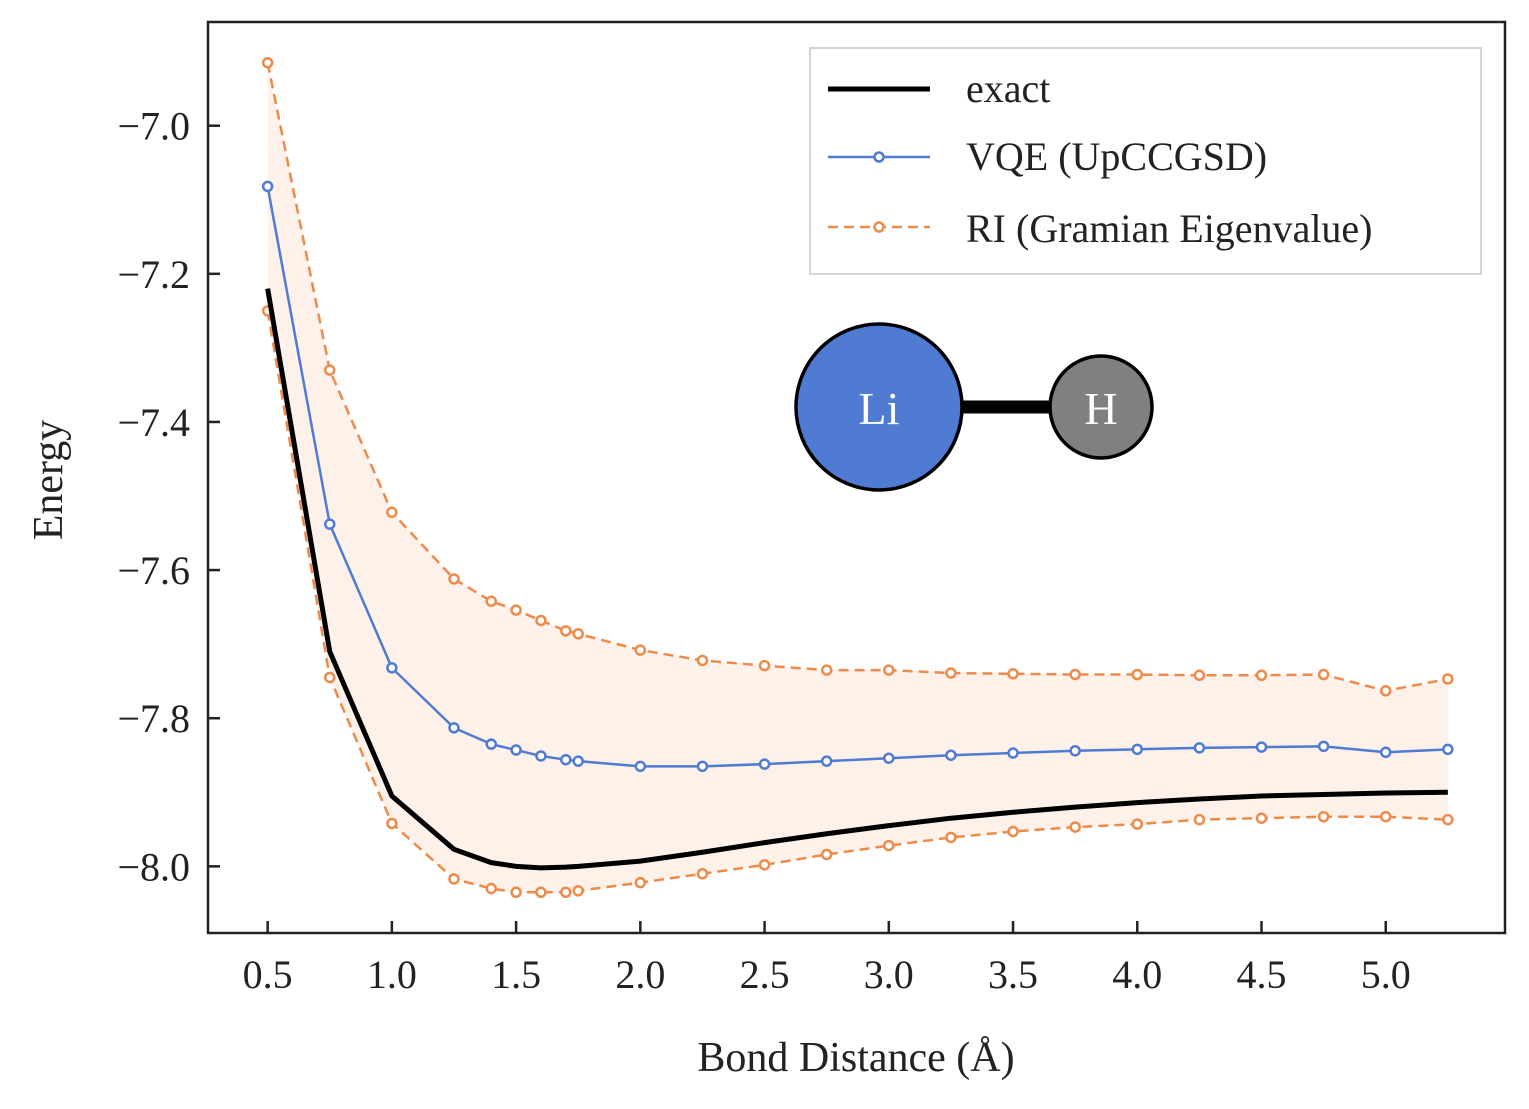 This screenshot has height=1109, width=1529. Describe the element at coordinates (153, 126) in the screenshot. I see `y-tick-label: −7.0` at that location.